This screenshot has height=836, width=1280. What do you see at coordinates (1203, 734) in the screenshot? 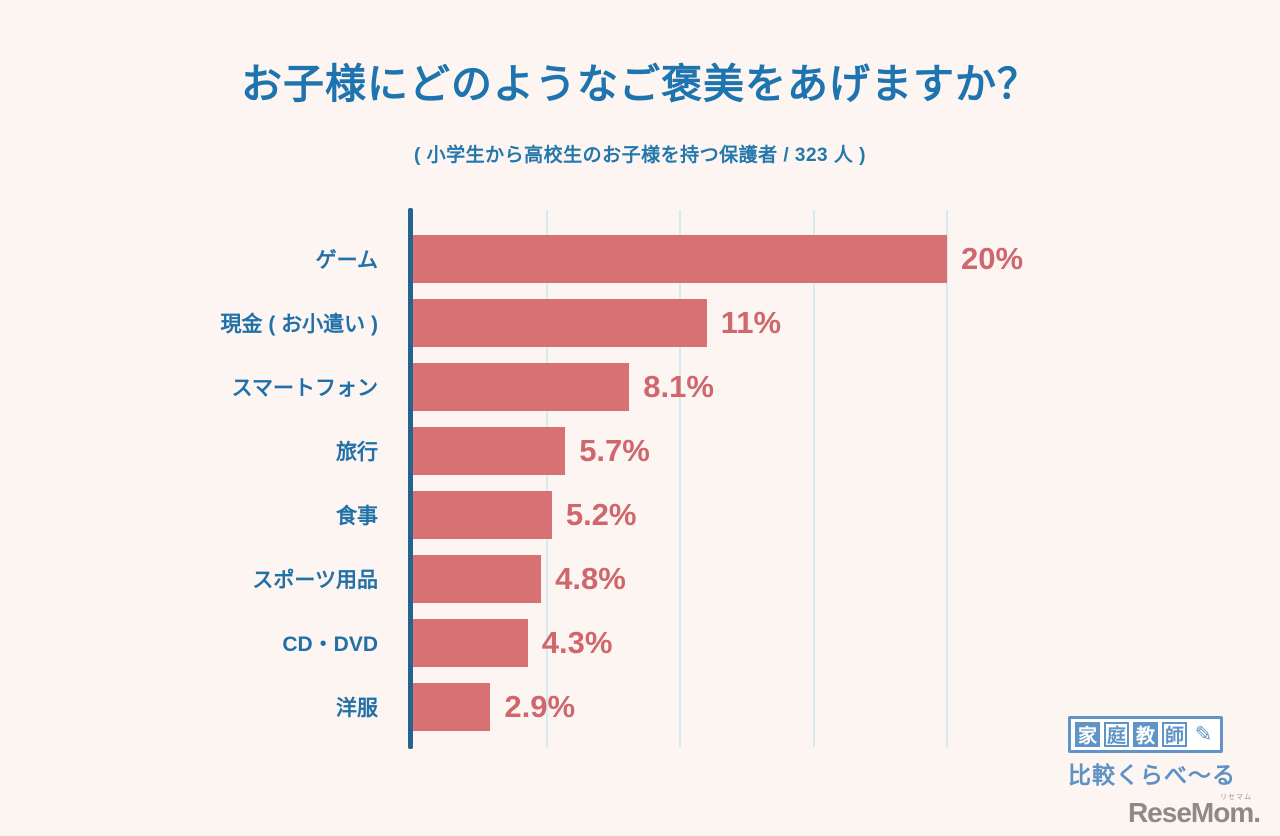
I see `pencil-icon: ✎` at bounding box center [1203, 734].